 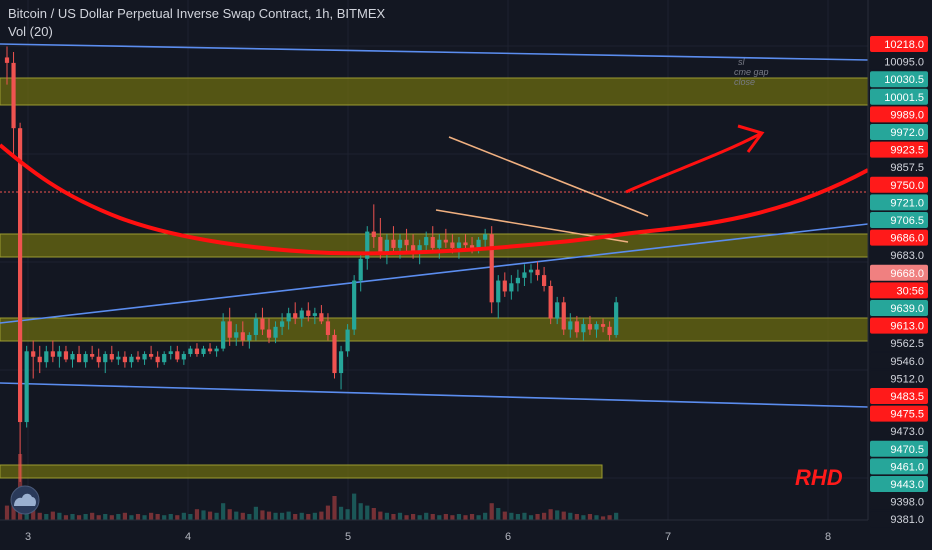 What do you see at coordinates (907, 362) in the screenshot?
I see `price-label: 9546.0` at bounding box center [907, 362].